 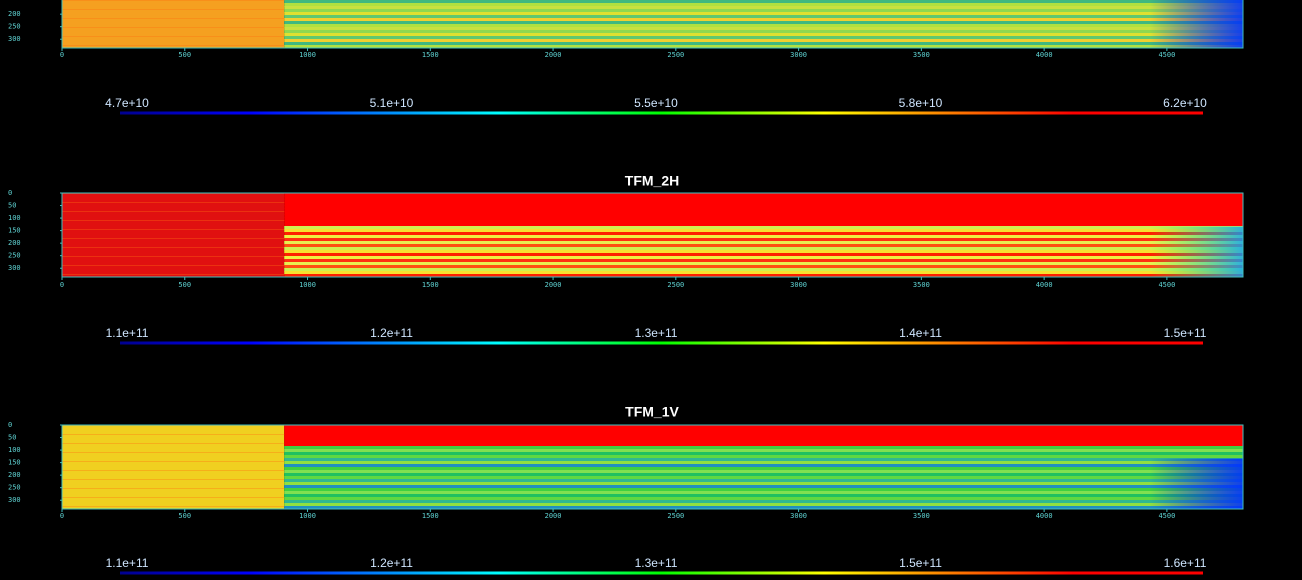 I want to click on colorbar-label: 5.1e+10, so click(x=392, y=103).